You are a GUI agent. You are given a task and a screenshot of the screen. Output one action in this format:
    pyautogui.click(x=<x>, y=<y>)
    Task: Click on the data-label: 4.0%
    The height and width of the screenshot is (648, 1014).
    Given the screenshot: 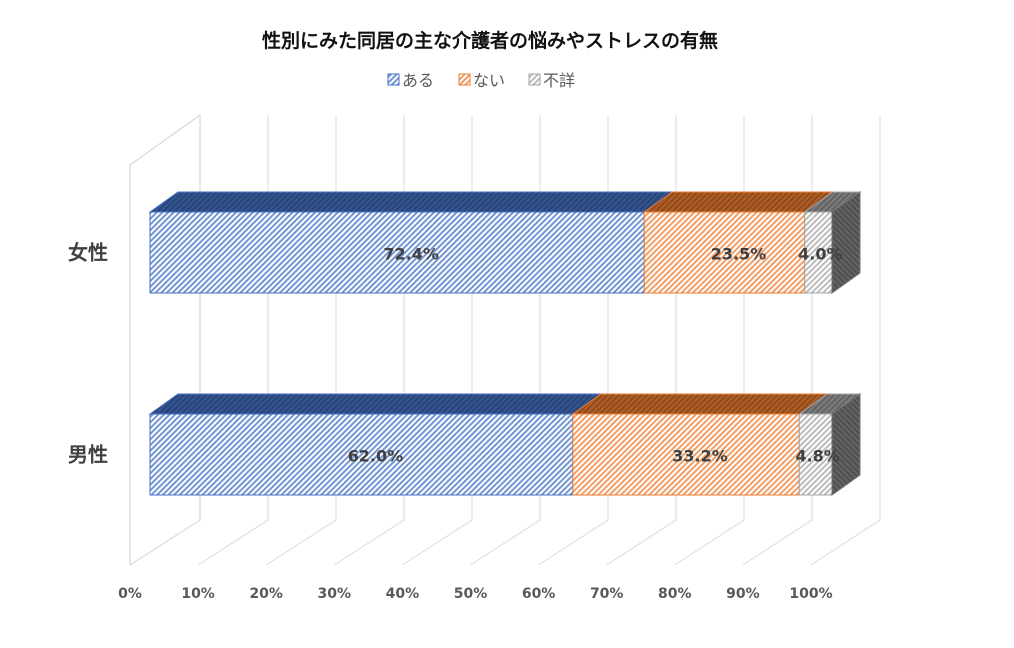 What is the action you would take?
    pyautogui.click(x=820, y=254)
    